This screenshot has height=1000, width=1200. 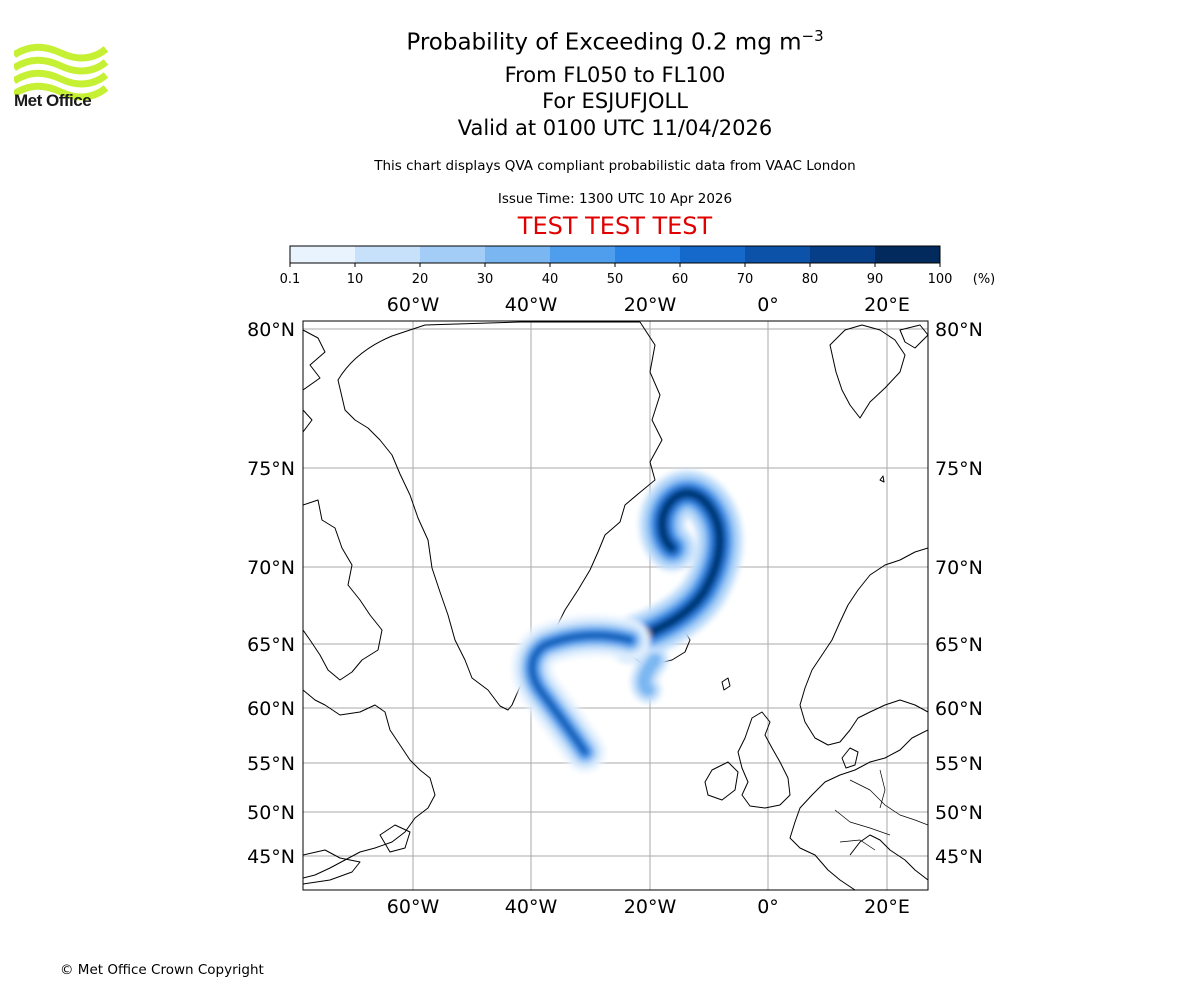 What do you see at coordinates (768, 305) in the screenshot?
I see `longitude-label-top: 0°` at bounding box center [768, 305].